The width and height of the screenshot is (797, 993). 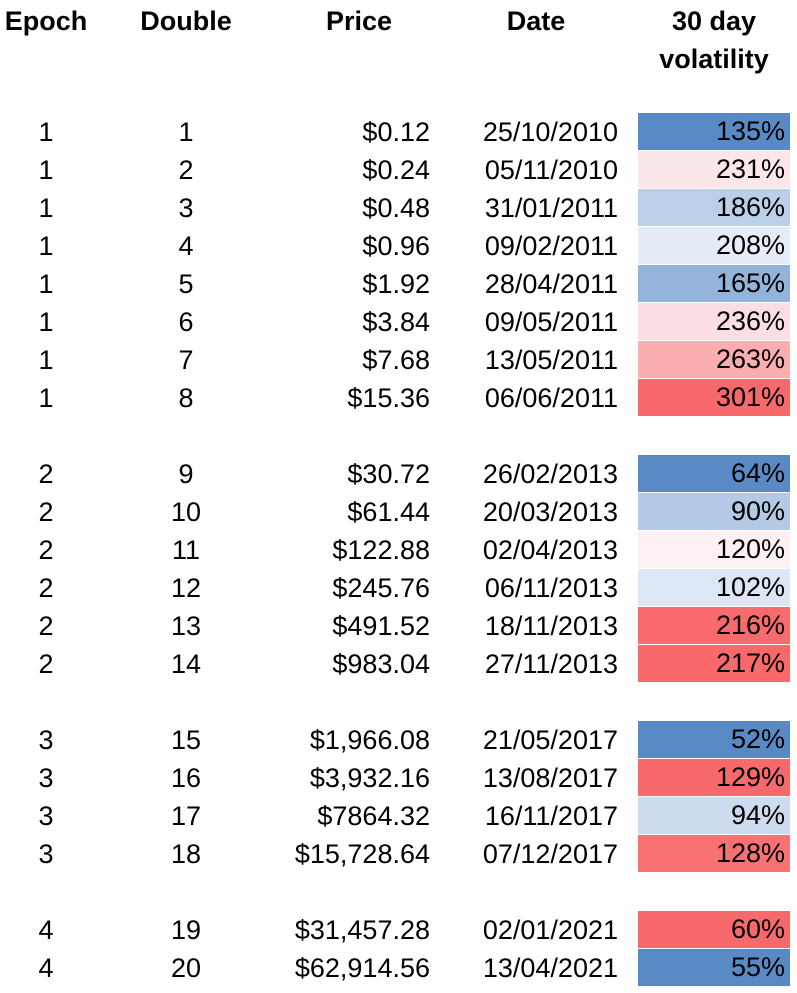 What do you see at coordinates (714, 359) in the screenshot?
I see `volatility-heat-cell: 263%` at bounding box center [714, 359].